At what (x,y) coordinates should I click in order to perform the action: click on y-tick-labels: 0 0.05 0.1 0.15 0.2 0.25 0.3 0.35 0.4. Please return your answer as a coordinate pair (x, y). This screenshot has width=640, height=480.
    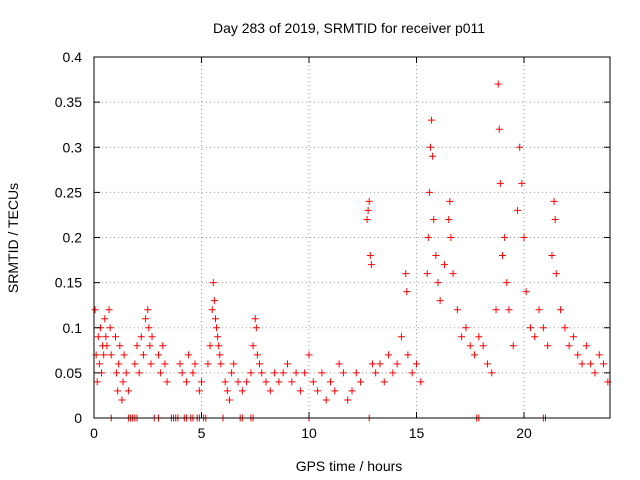
    Looking at the image, I should click on (68, 237).